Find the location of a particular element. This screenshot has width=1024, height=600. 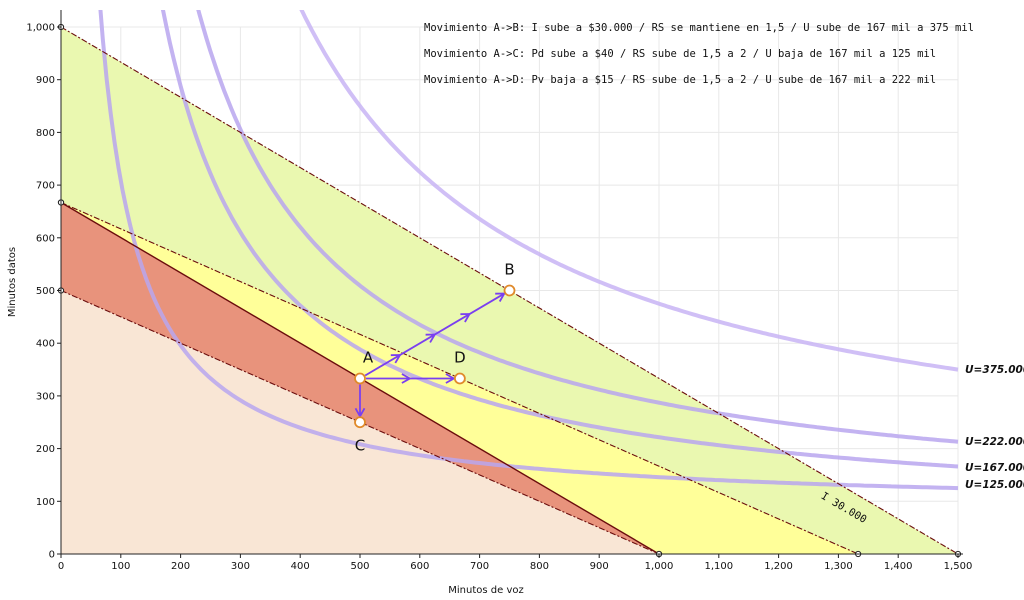

x-tick-label: 600 is located at coordinates (419, 566).